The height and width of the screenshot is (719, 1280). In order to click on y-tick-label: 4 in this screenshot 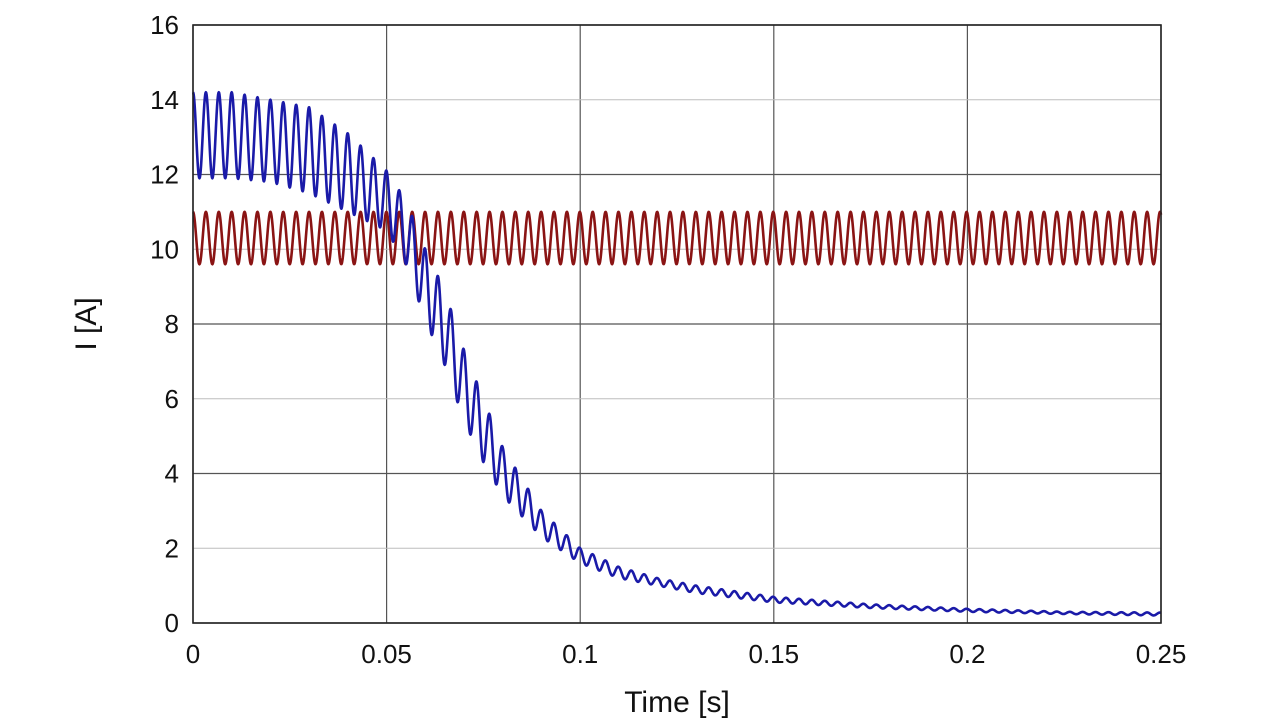, I will do `click(172, 474)`.